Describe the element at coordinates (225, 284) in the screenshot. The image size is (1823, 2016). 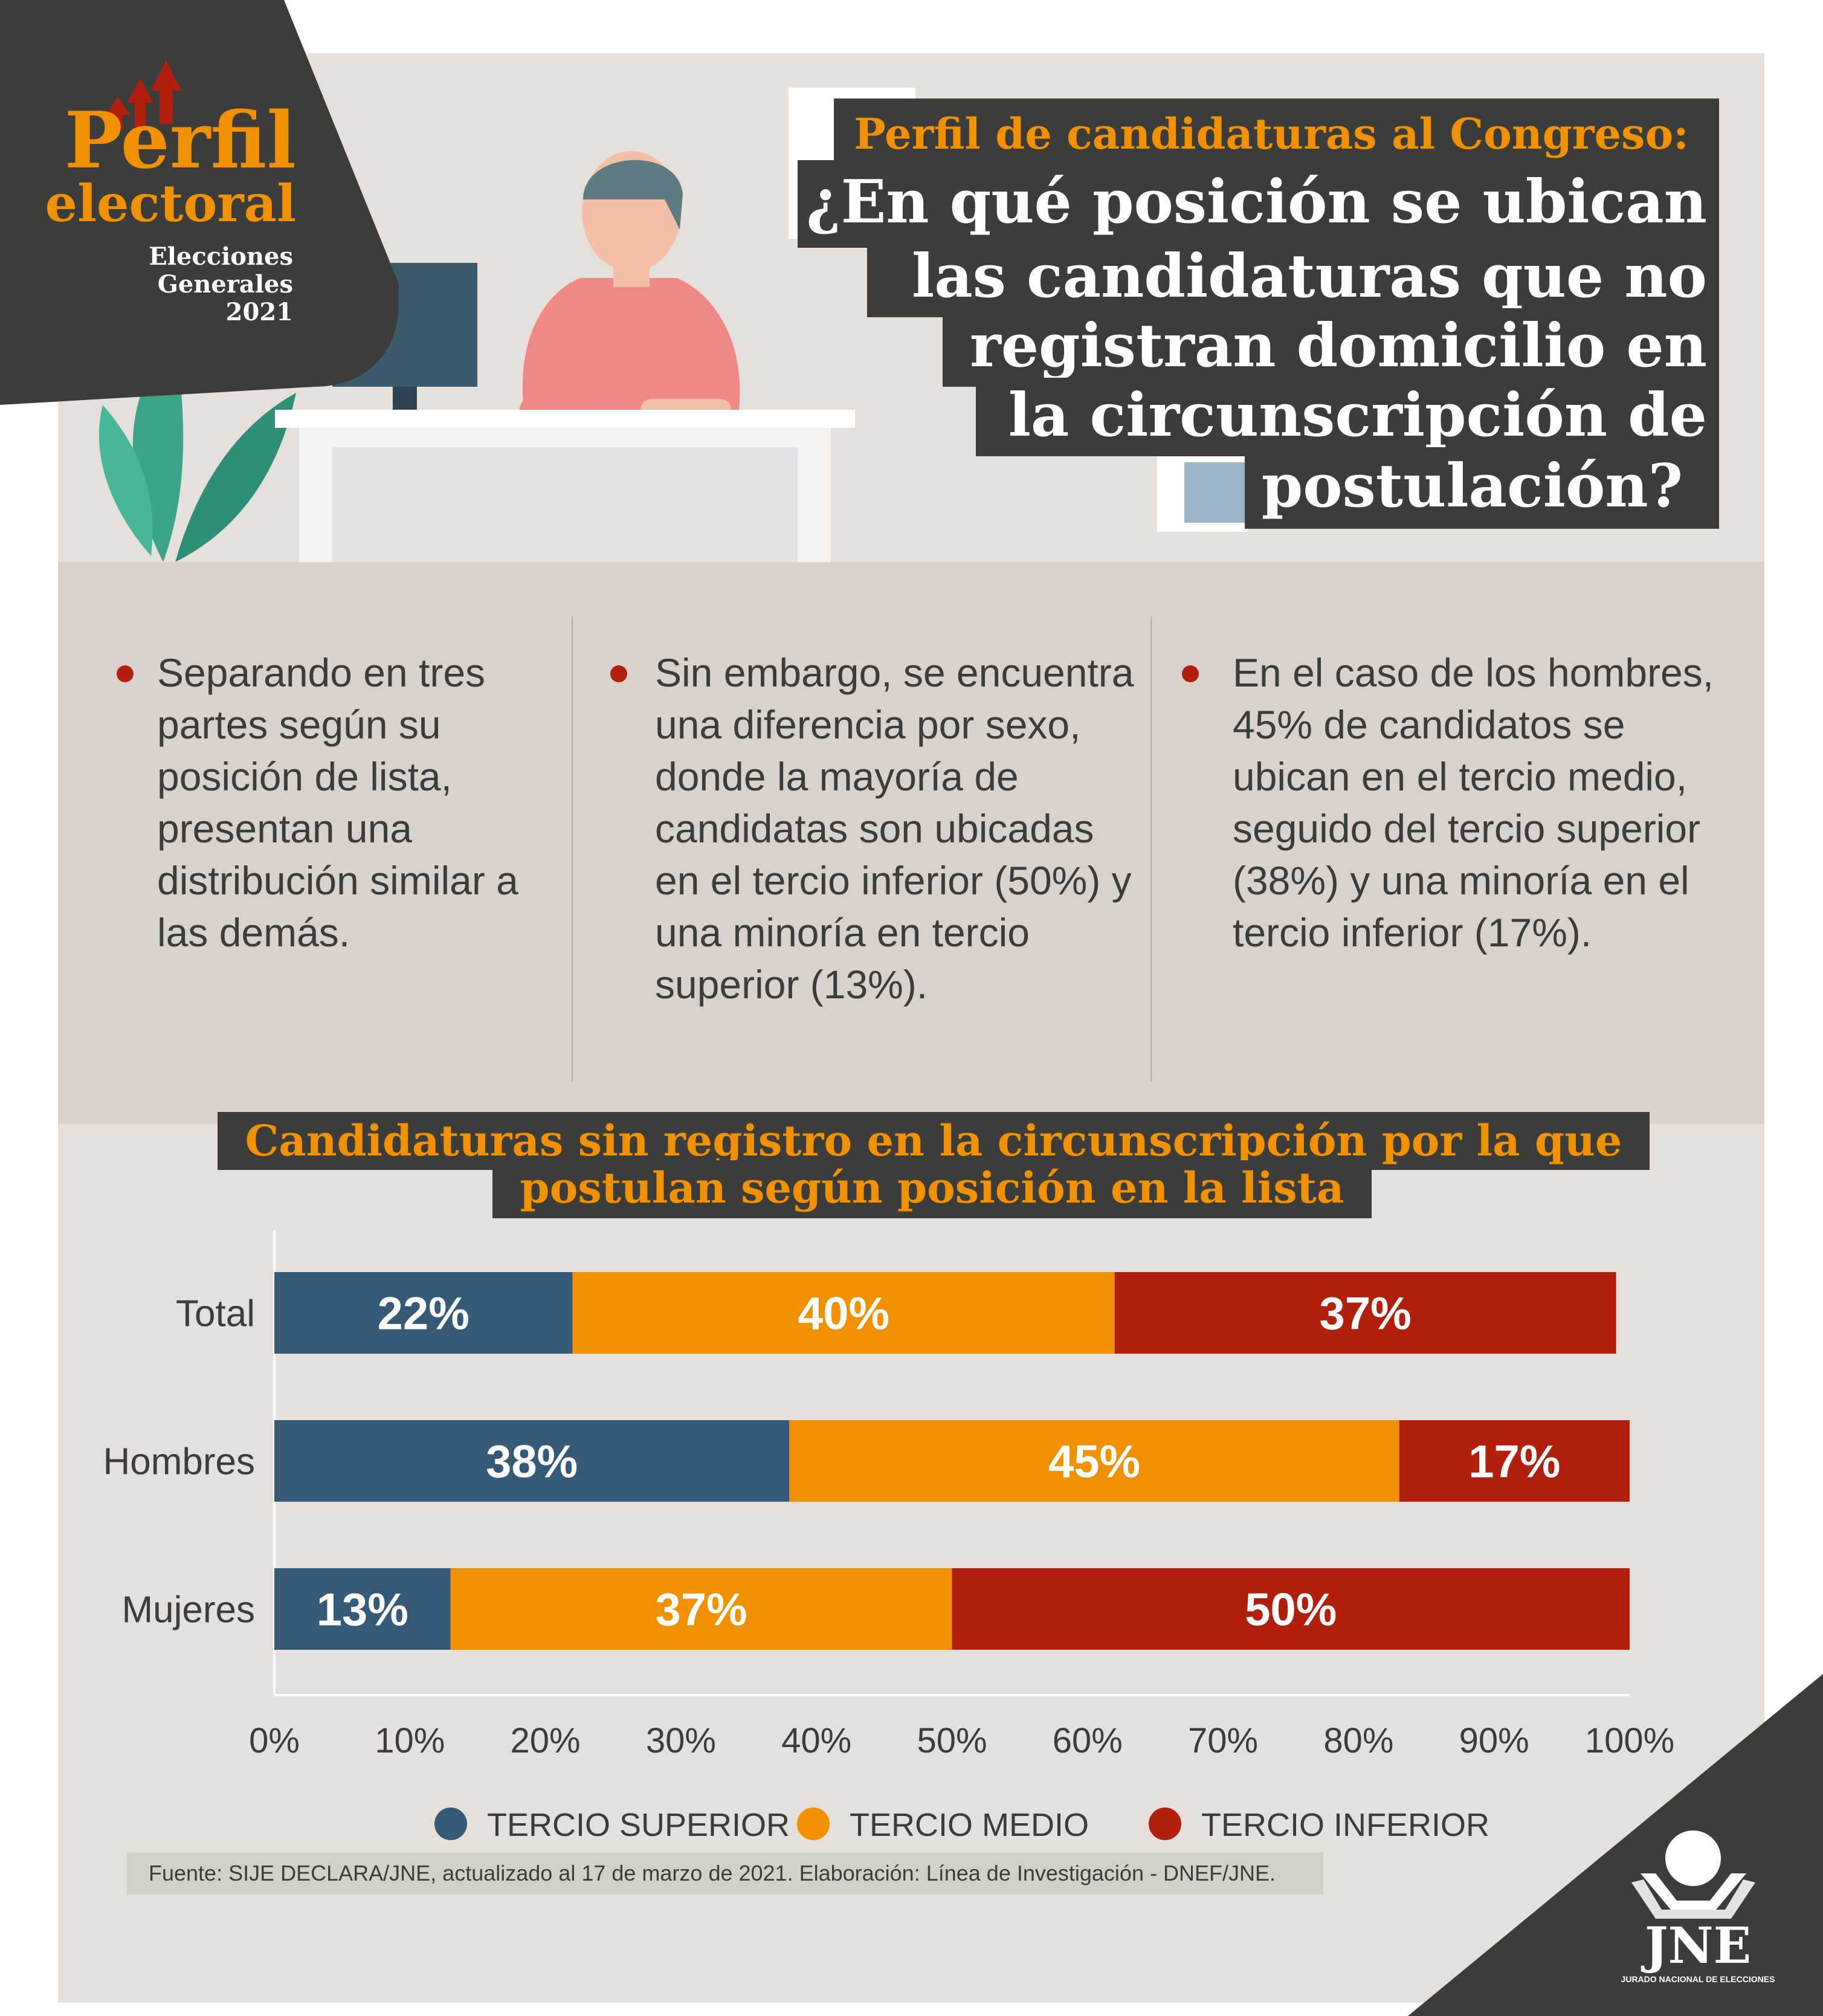
I see `badge-sub-line2: Generales` at that location.